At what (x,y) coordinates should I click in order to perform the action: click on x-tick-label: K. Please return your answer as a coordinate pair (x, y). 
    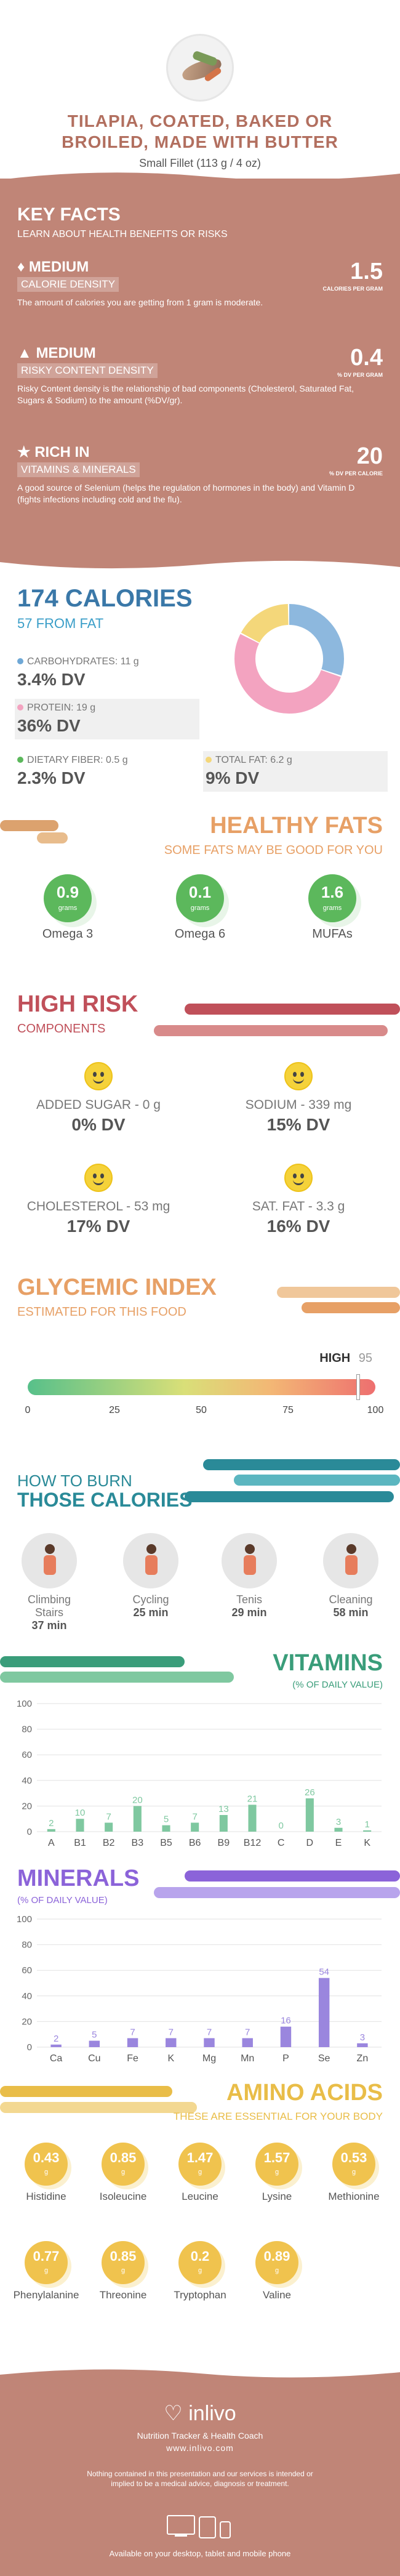
    Looking at the image, I should click on (367, 1843).